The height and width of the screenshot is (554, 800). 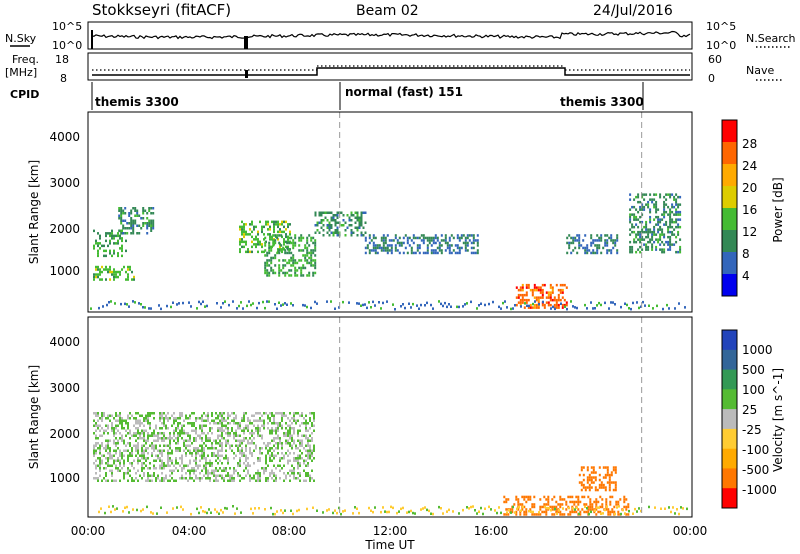 What do you see at coordinates (246, 42) in the screenshot?
I see `nsky-drop-mid` at bounding box center [246, 42].